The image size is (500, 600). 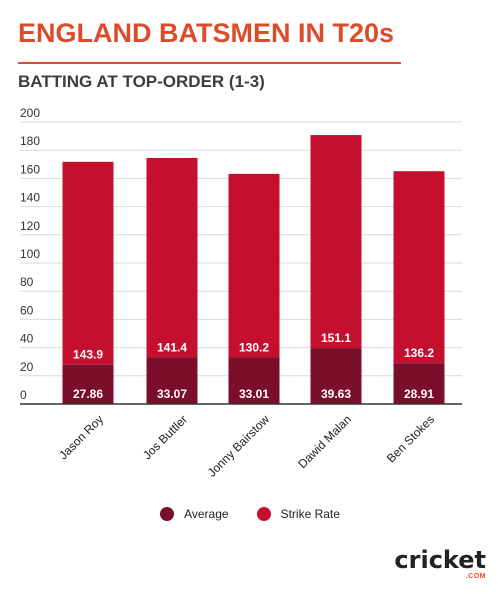 What do you see at coordinates (410, 438) in the screenshot?
I see `x-tick-label: Ben Stokes` at bounding box center [410, 438].